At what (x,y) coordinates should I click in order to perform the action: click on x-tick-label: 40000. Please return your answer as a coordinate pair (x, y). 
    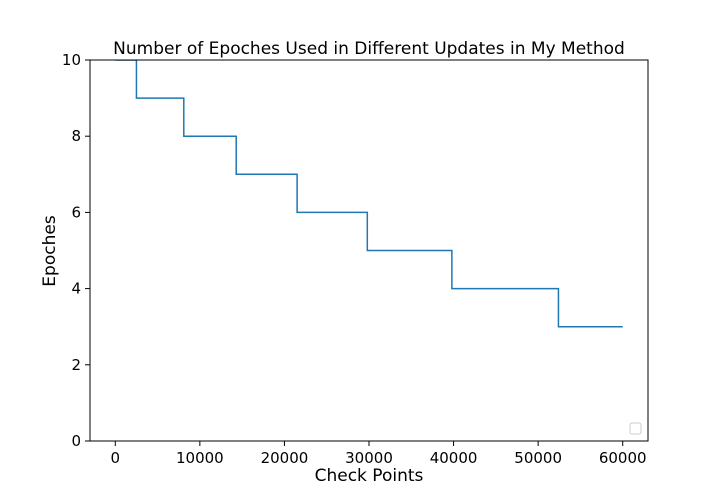
    Looking at the image, I should click on (454, 458).